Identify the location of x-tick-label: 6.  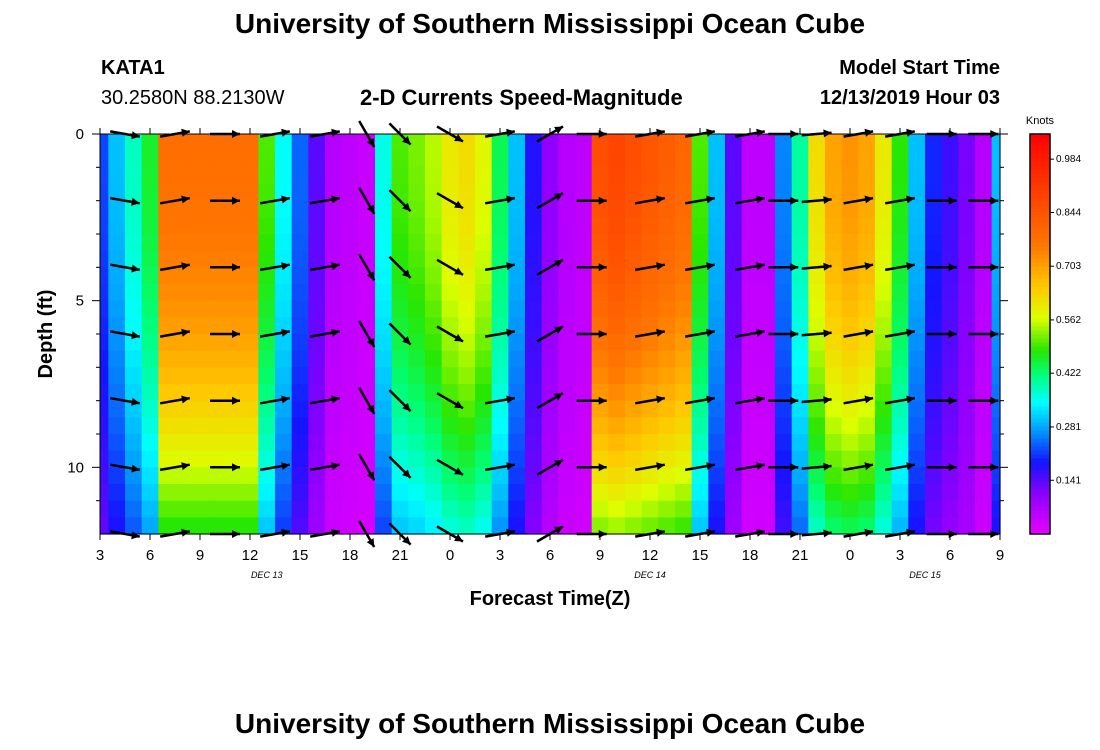
(150, 555).